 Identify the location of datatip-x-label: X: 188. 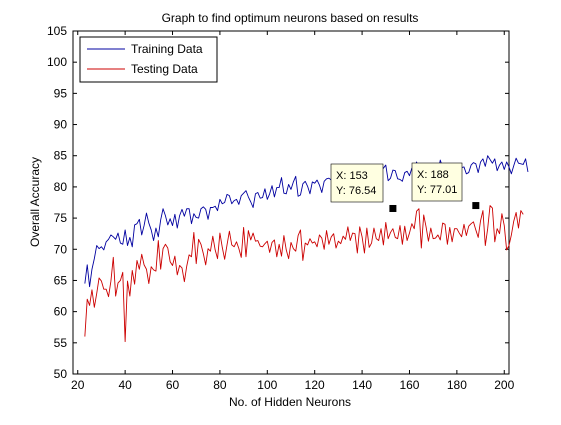
(433, 175).